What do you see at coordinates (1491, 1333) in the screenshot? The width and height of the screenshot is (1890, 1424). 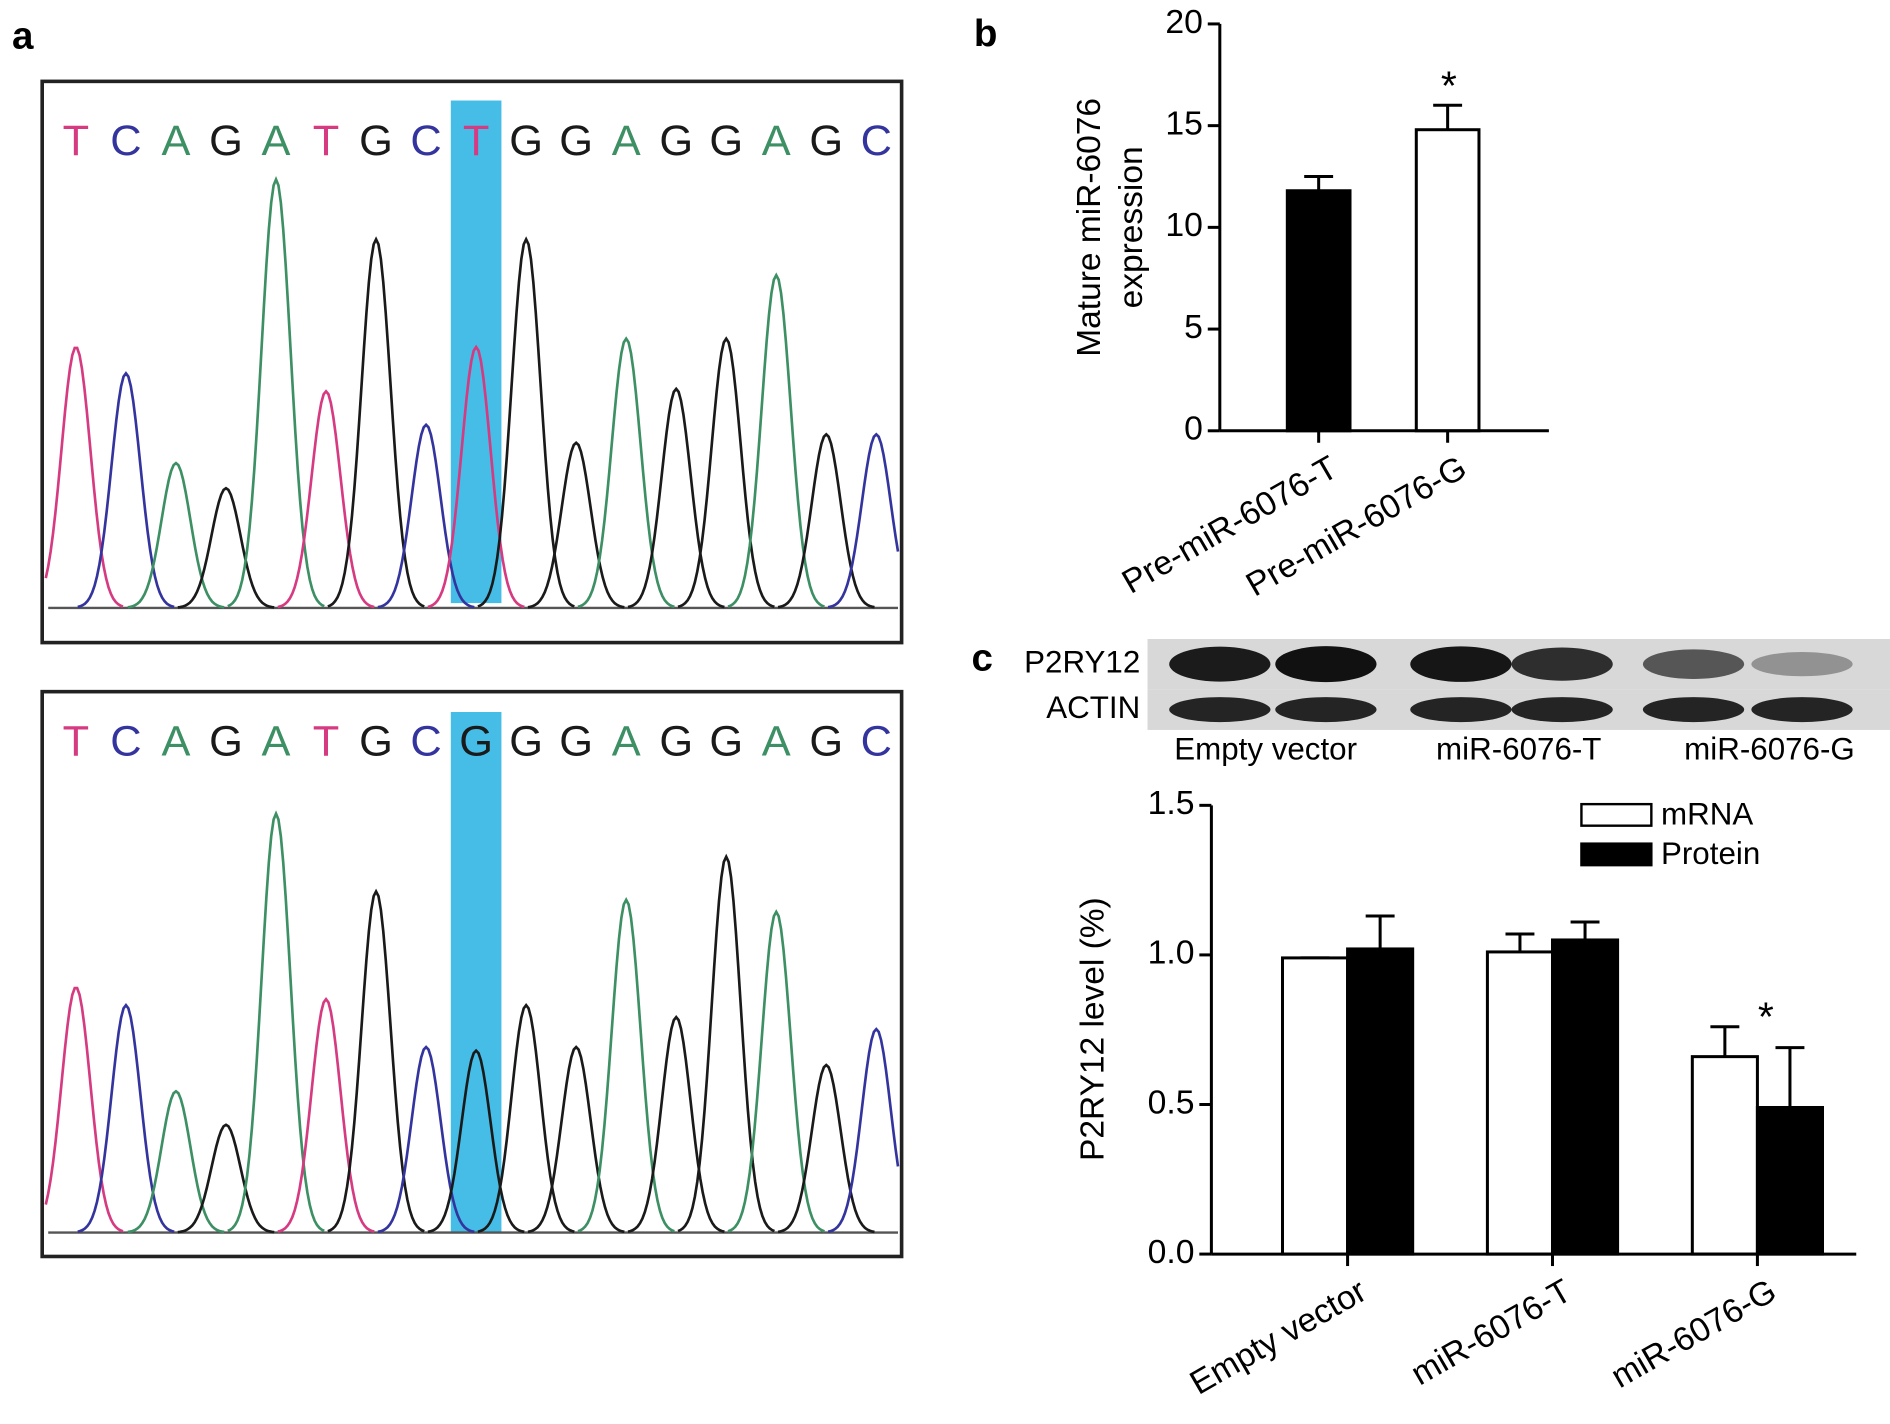 I see `x-tick-label: miR-6076-T` at bounding box center [1491, 1333].